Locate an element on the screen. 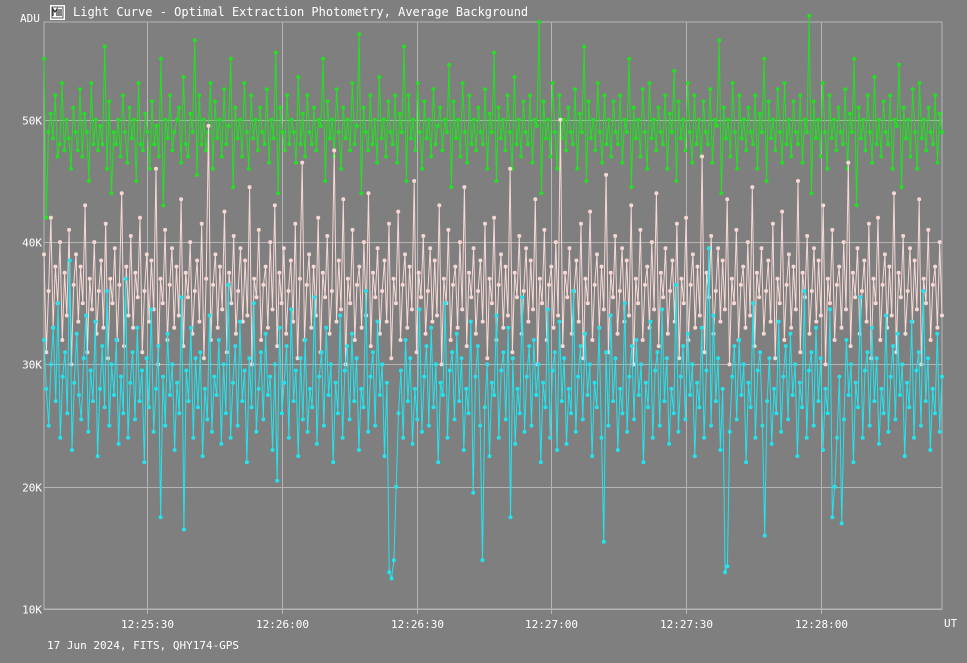 This screenshot has height=663, width=967. x-tick-label: 12:27:00 is located at coordinates (551, 624).